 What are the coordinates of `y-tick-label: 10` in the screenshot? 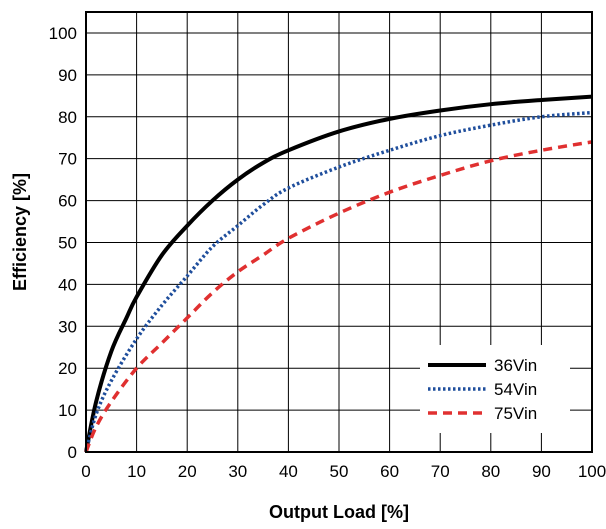 It's located at (67, 410).